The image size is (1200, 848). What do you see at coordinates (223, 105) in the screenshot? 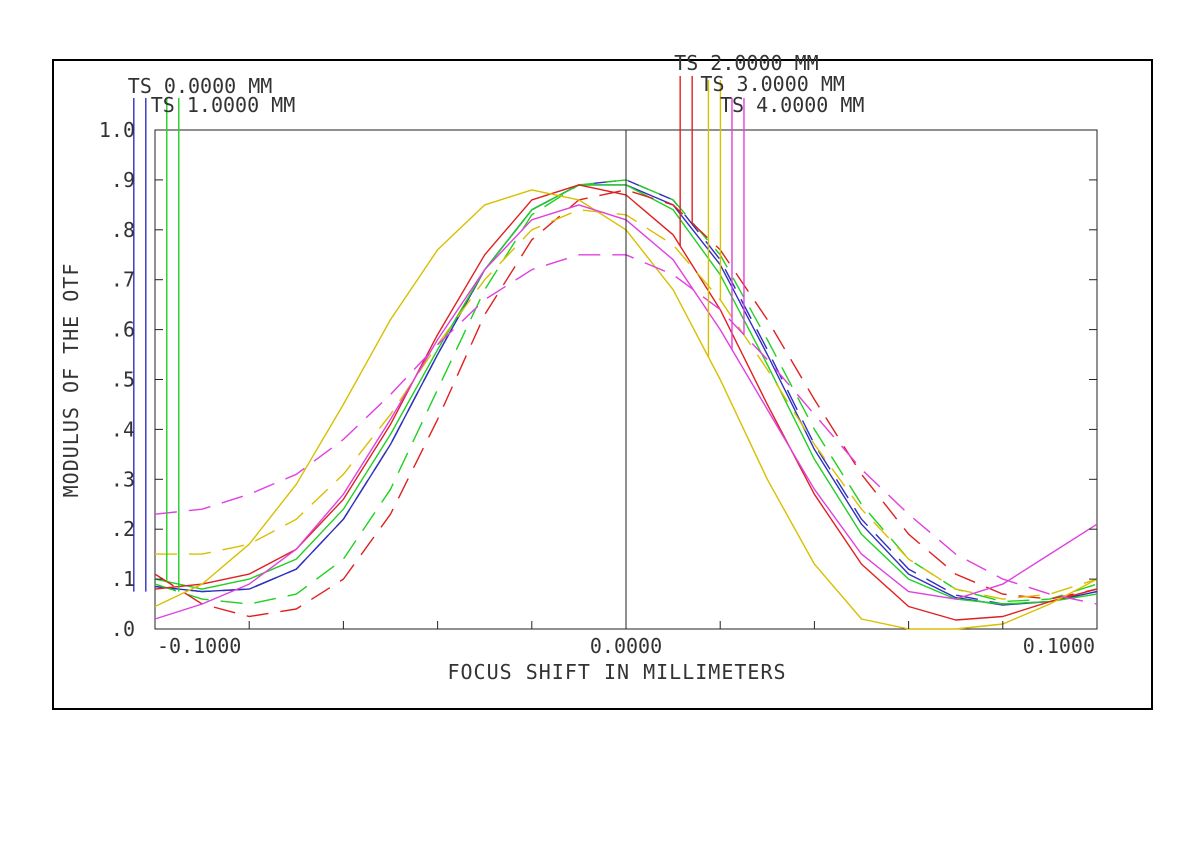
I see `legend-label: TS 1.0000 MM` at bounding box center [223, 105].